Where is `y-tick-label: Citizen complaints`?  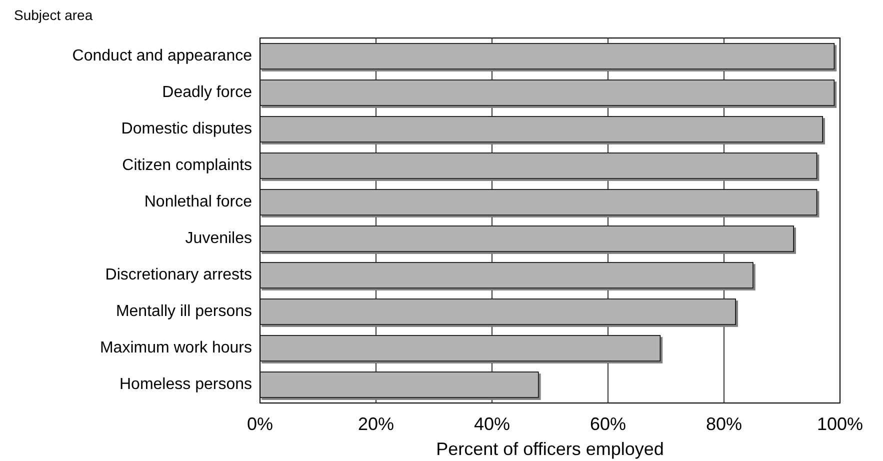
y-tick-label: Citizen complaints is located at coordinates (187, 165).